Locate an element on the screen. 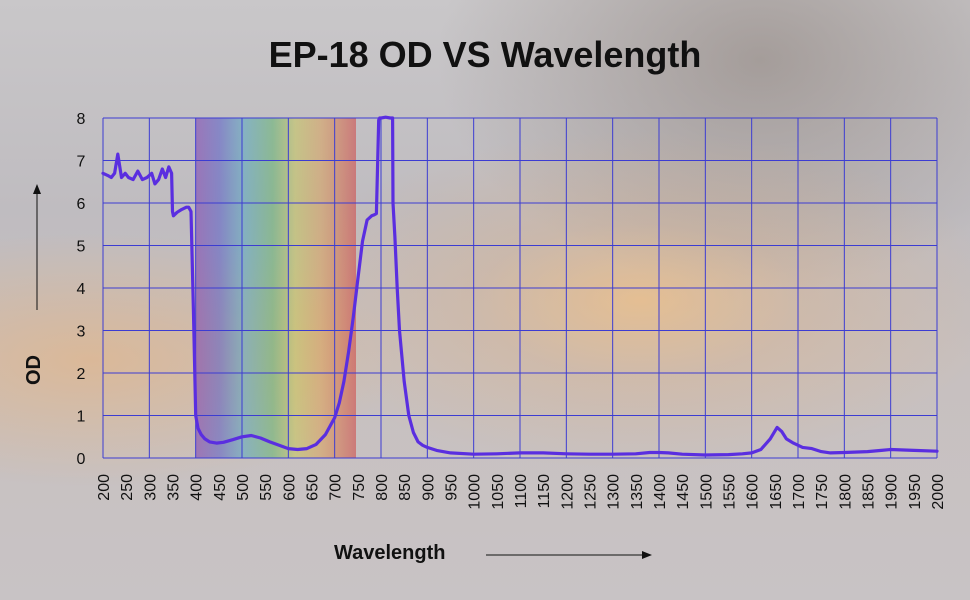 The width and height of the screenshot is (970, 600). x-tick-label: 250 is located at coordinates (127, 487).